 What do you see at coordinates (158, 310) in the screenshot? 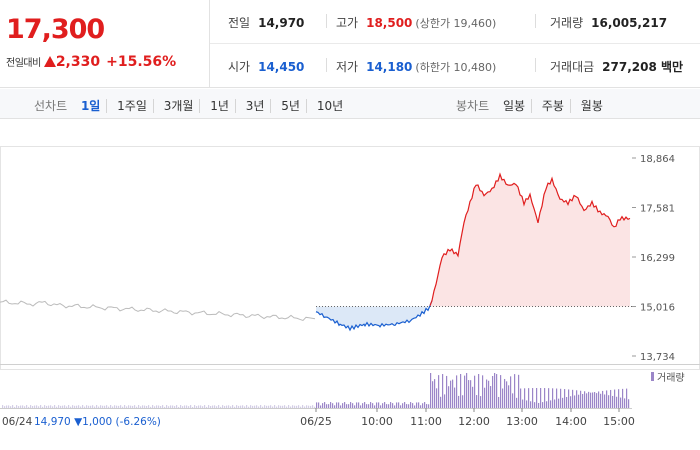
I see `prev-day-price-line` at bounding box center [158, 310].